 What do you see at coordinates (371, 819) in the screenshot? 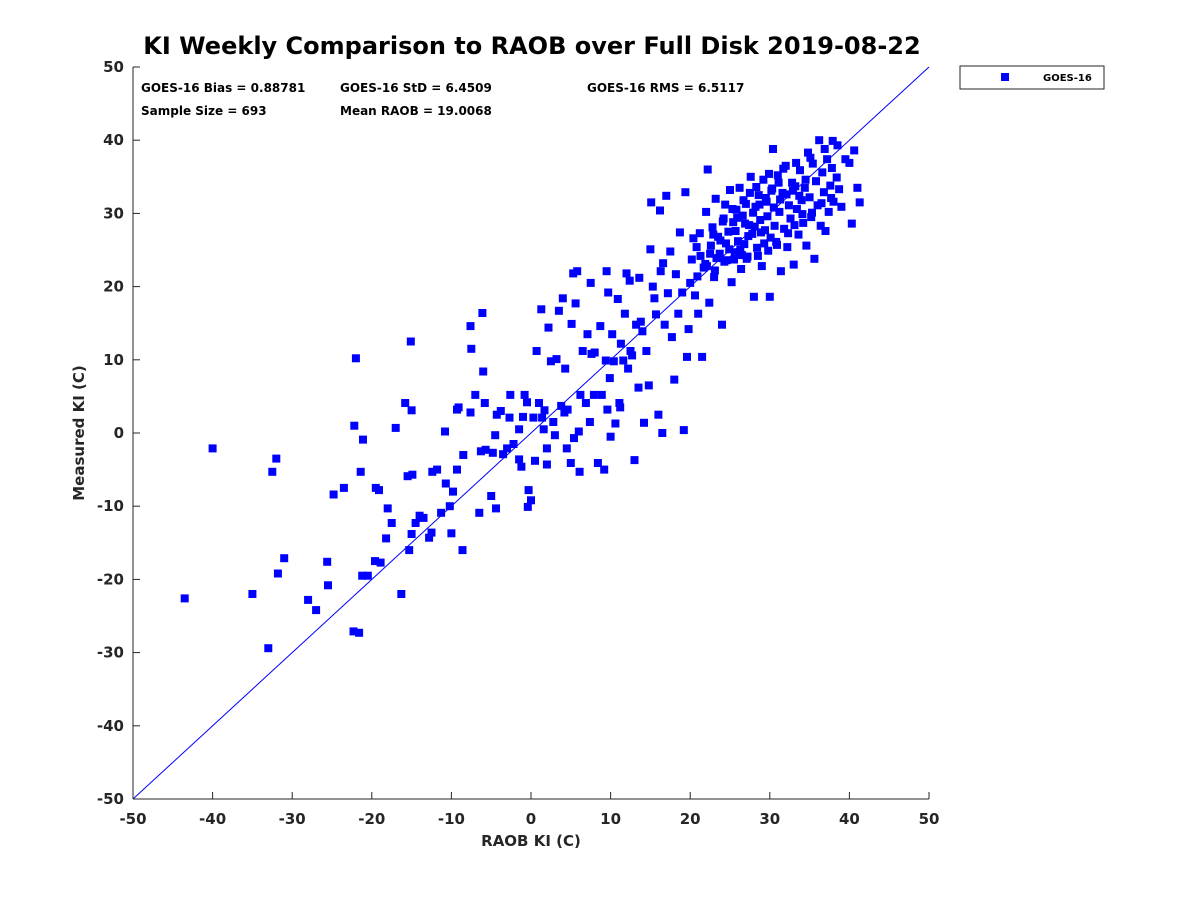
I see `x-tick-label: -20` at bounding box center [371, 819].